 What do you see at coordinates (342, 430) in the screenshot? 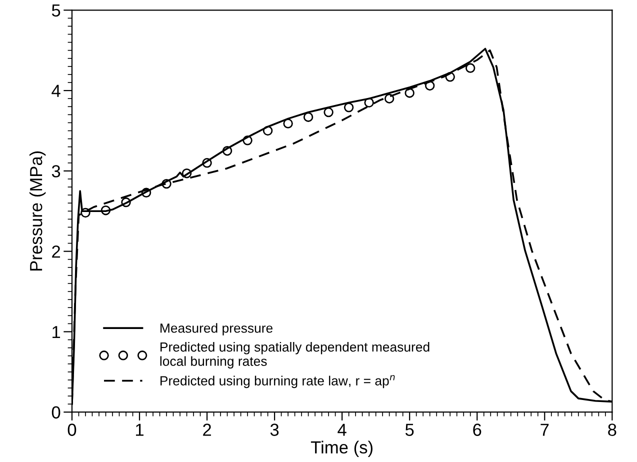
I see `x-tick-label: 4` at bounding box center [342, 430].